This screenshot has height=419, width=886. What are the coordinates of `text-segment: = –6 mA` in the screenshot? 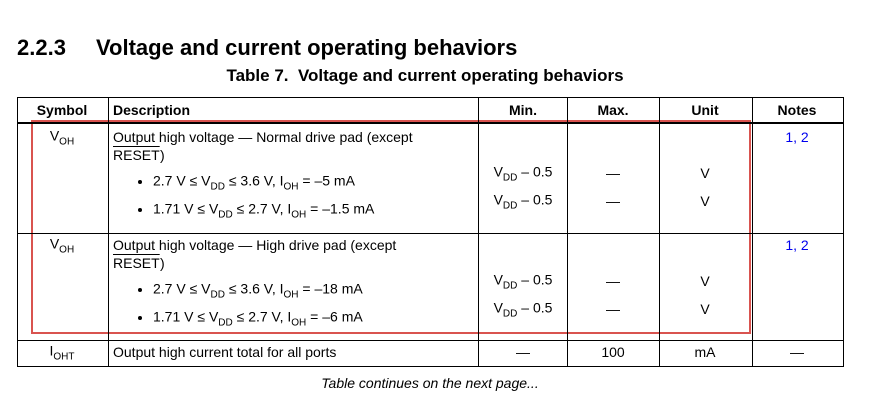 It's located at (334, 316).